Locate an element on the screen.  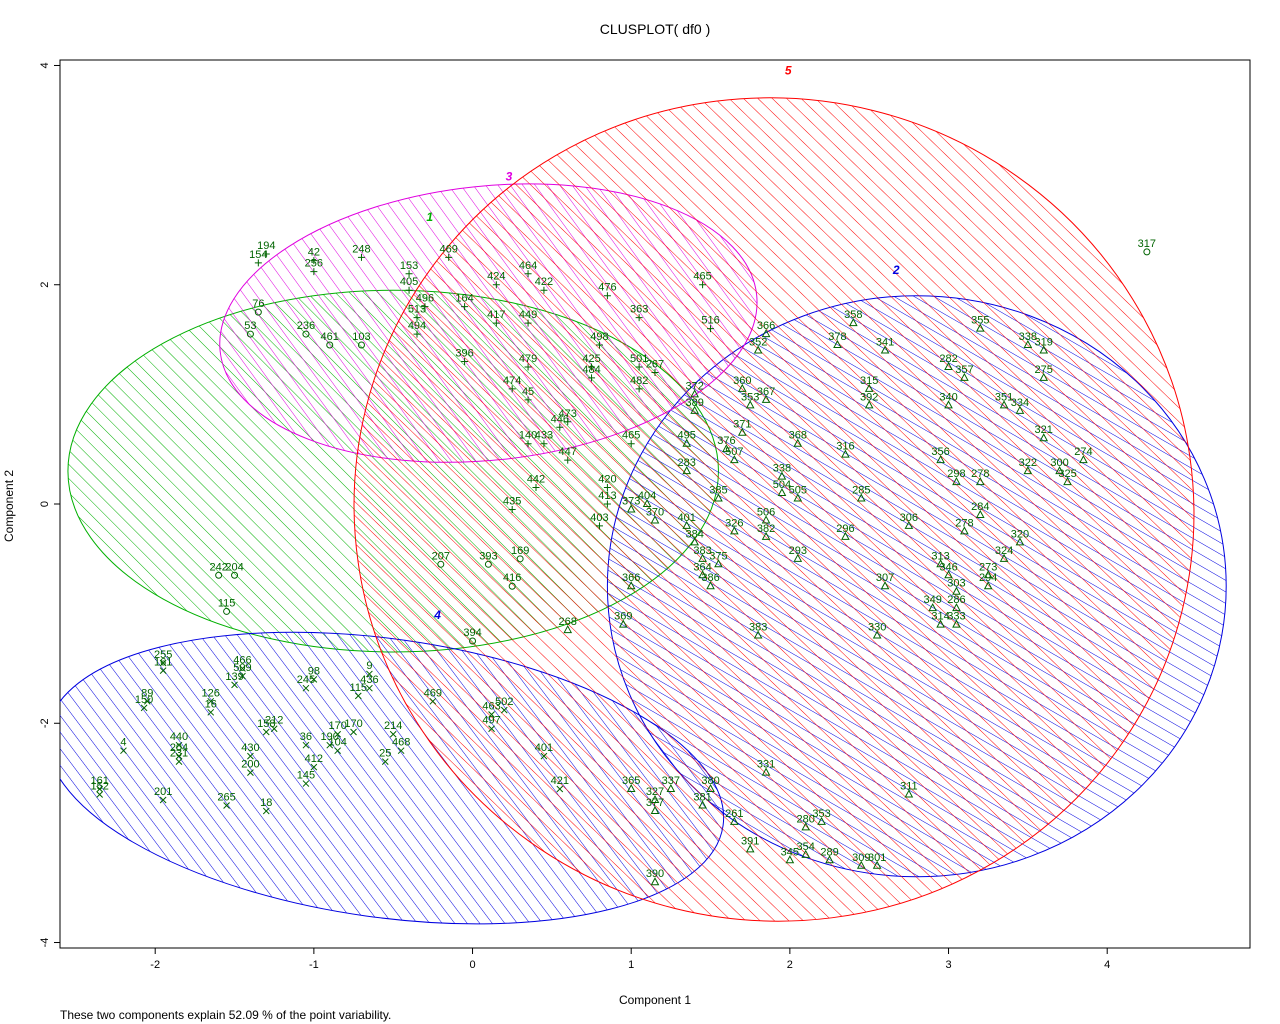
point-label: 303 is located at coordinates (956, 584).